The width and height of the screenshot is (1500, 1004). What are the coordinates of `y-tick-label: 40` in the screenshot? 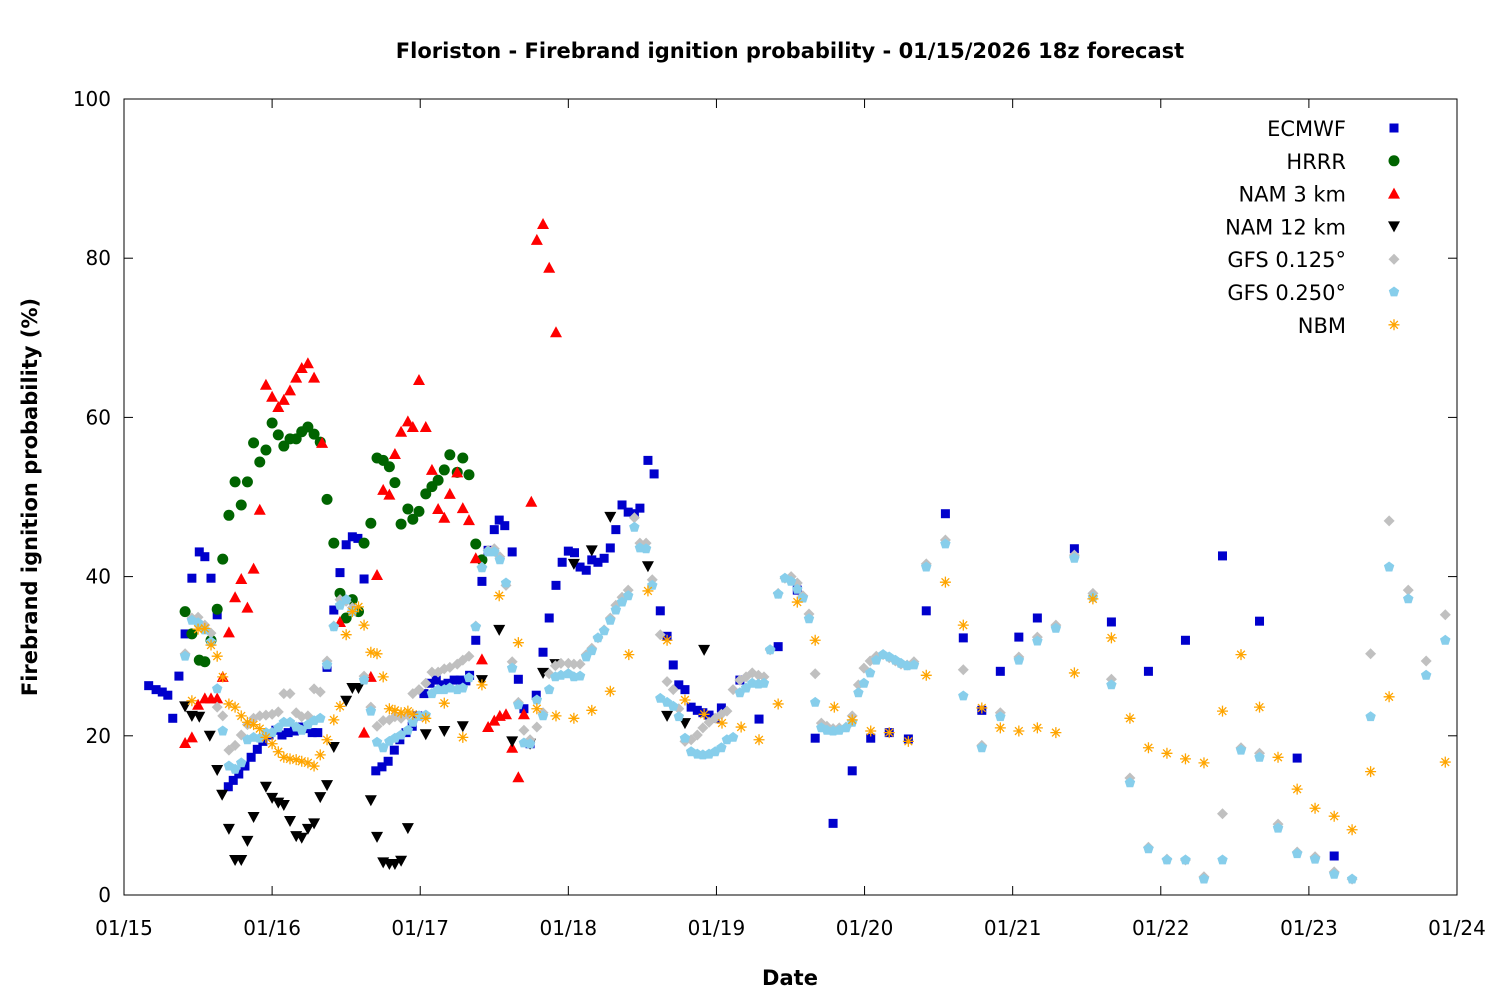 It's located at (98, 577).